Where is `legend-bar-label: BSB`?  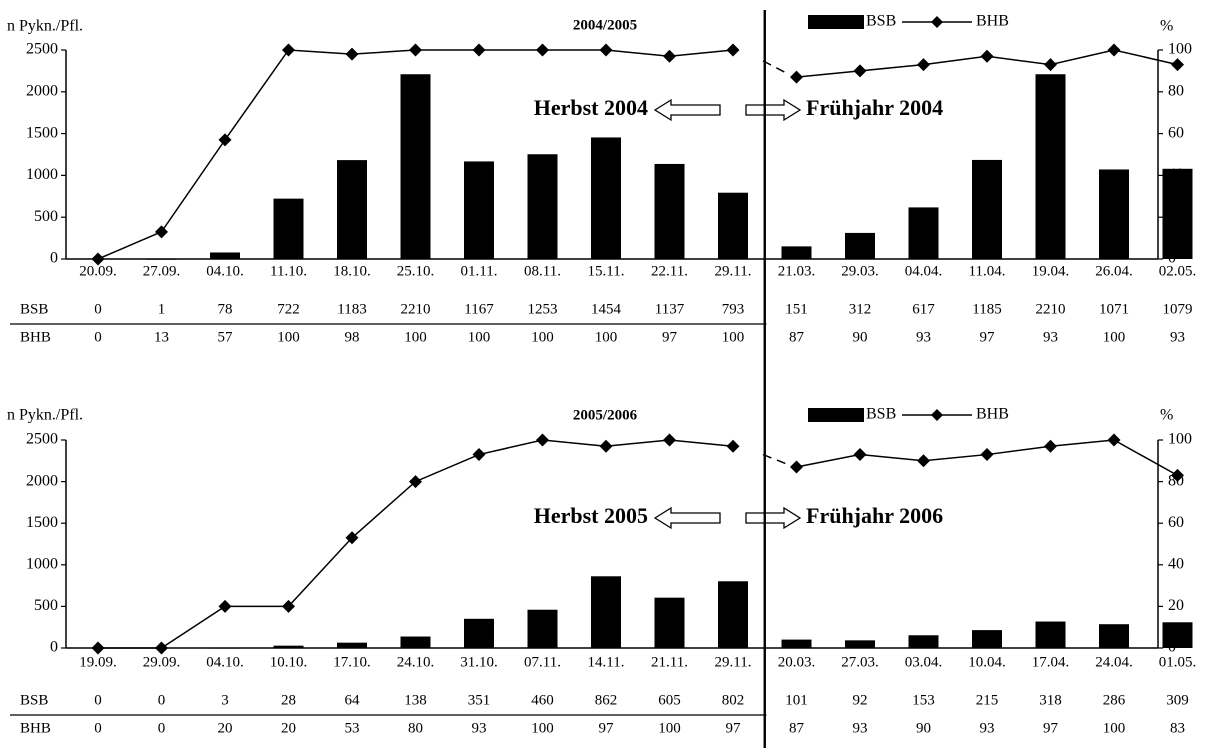
legend-bar-label: BSB is located at coordinates (881, 21).